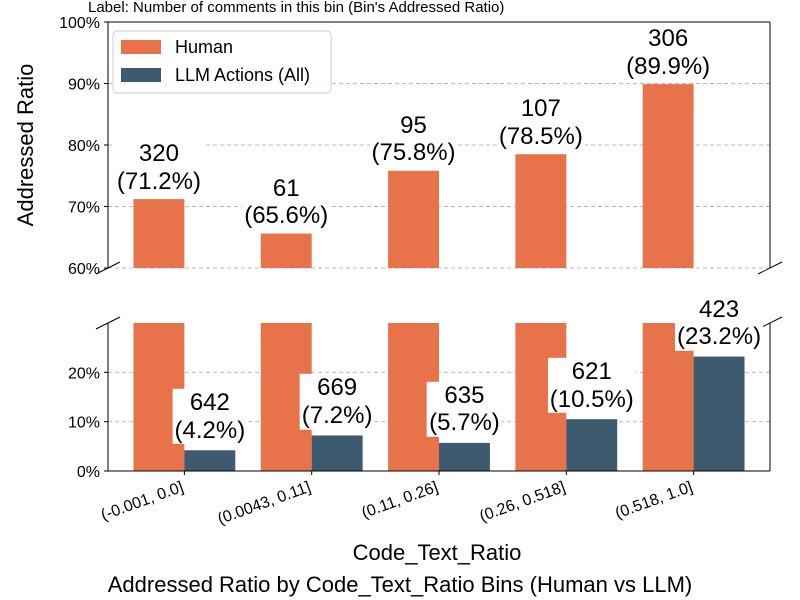 This screenshot has width=800, height=600. Describe the element at coordinates (25, 145) in the screenshot. I see `y-axis-label: Addressed Ratio` at that location.